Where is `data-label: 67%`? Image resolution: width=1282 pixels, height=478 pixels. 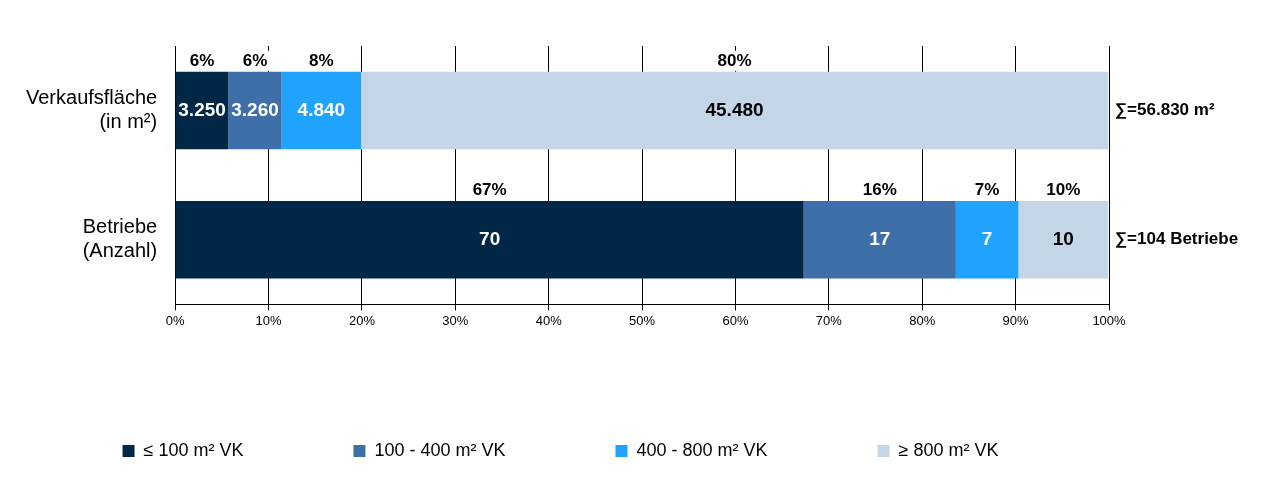
data-label: 67% is located at coordinates (489, 189).